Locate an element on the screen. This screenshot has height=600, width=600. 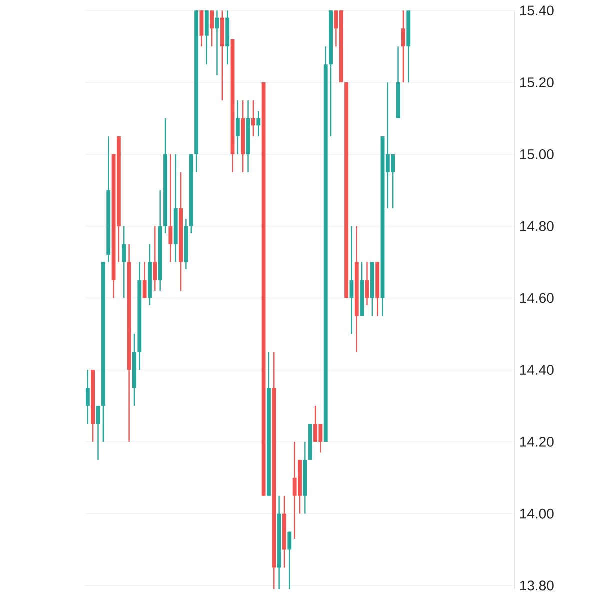
y-tick-label: 15.00 is located at coordinates (537, 154).